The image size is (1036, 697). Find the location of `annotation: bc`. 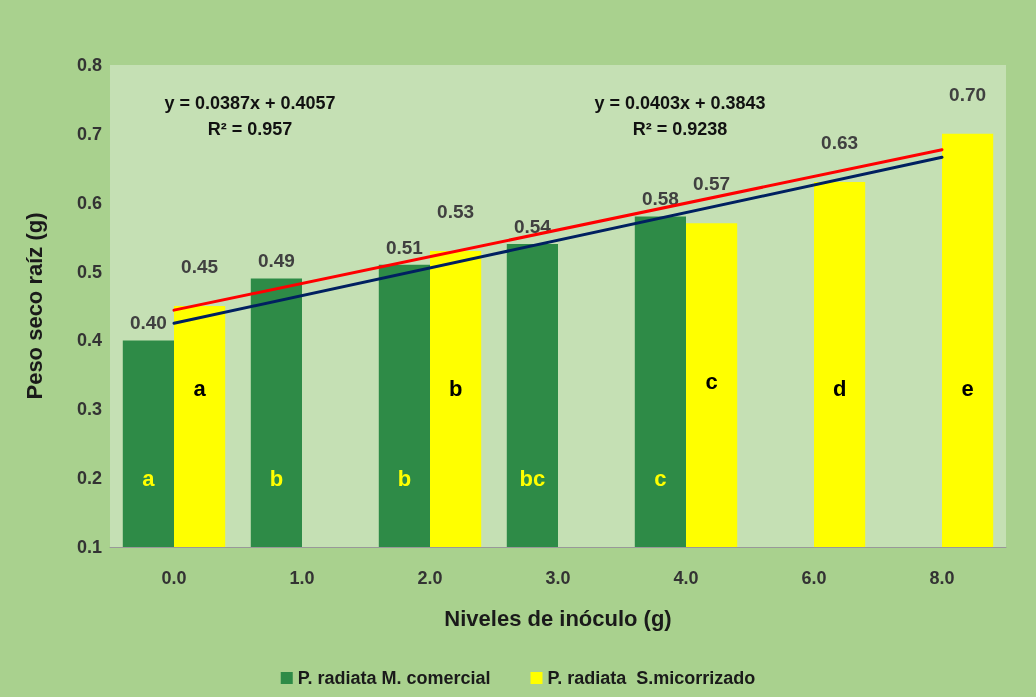

annotation: bc is located at coordinates (532, 478).